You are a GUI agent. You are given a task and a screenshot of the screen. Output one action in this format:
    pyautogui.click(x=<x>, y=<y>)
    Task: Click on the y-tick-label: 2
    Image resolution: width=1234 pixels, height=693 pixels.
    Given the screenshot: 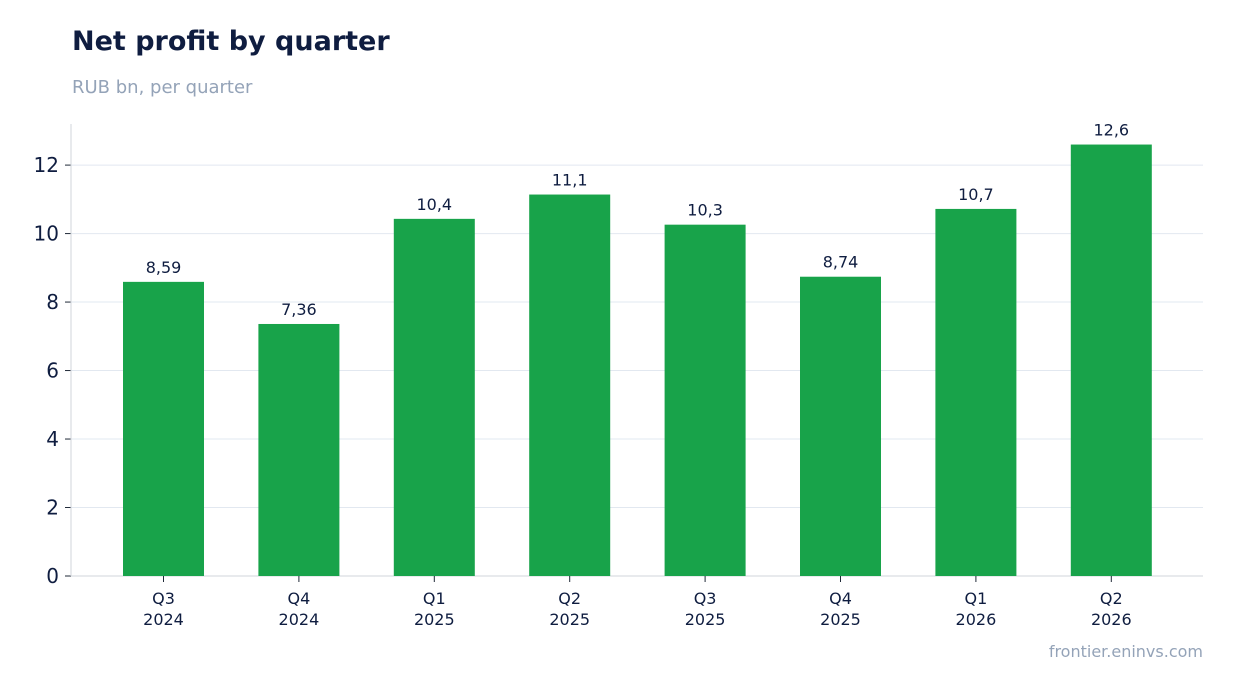 What is the action you would take?
    pyautogui.click(x=52, y=508)
    